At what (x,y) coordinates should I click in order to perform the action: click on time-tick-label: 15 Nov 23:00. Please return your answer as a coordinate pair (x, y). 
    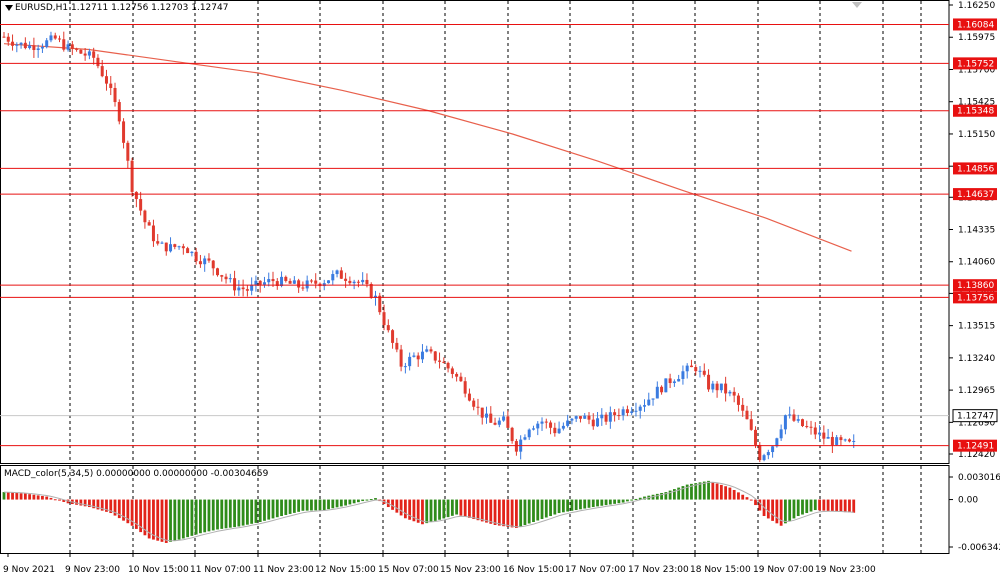
    Looking at the image, I should click on (470, 570).